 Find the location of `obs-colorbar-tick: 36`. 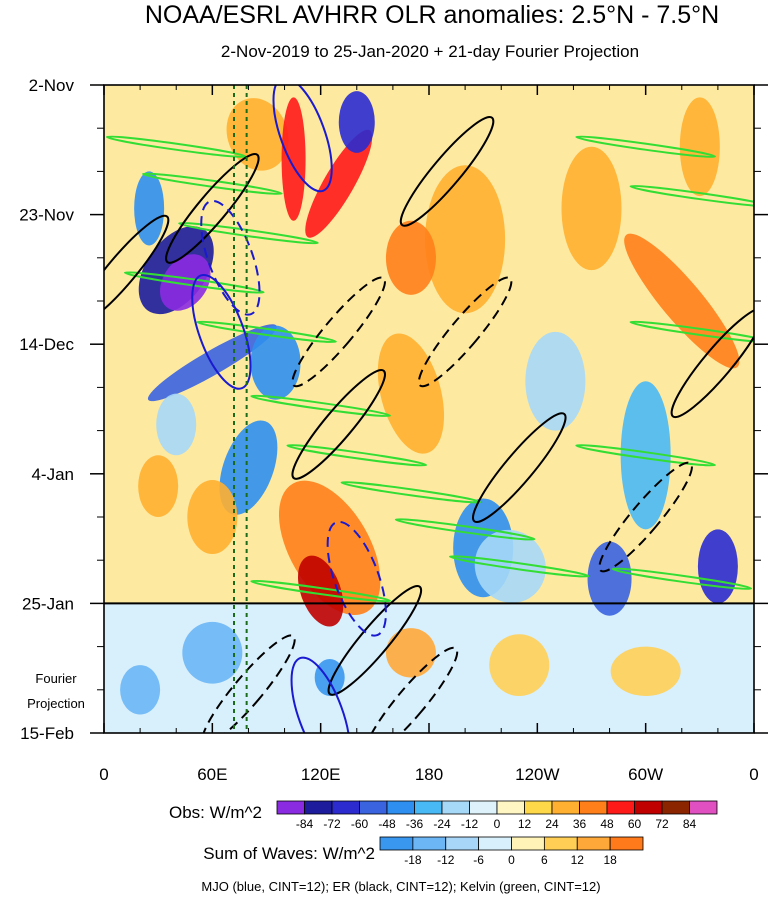

obs-colorbar-tick: 36 is located at coordinates (580, 824).